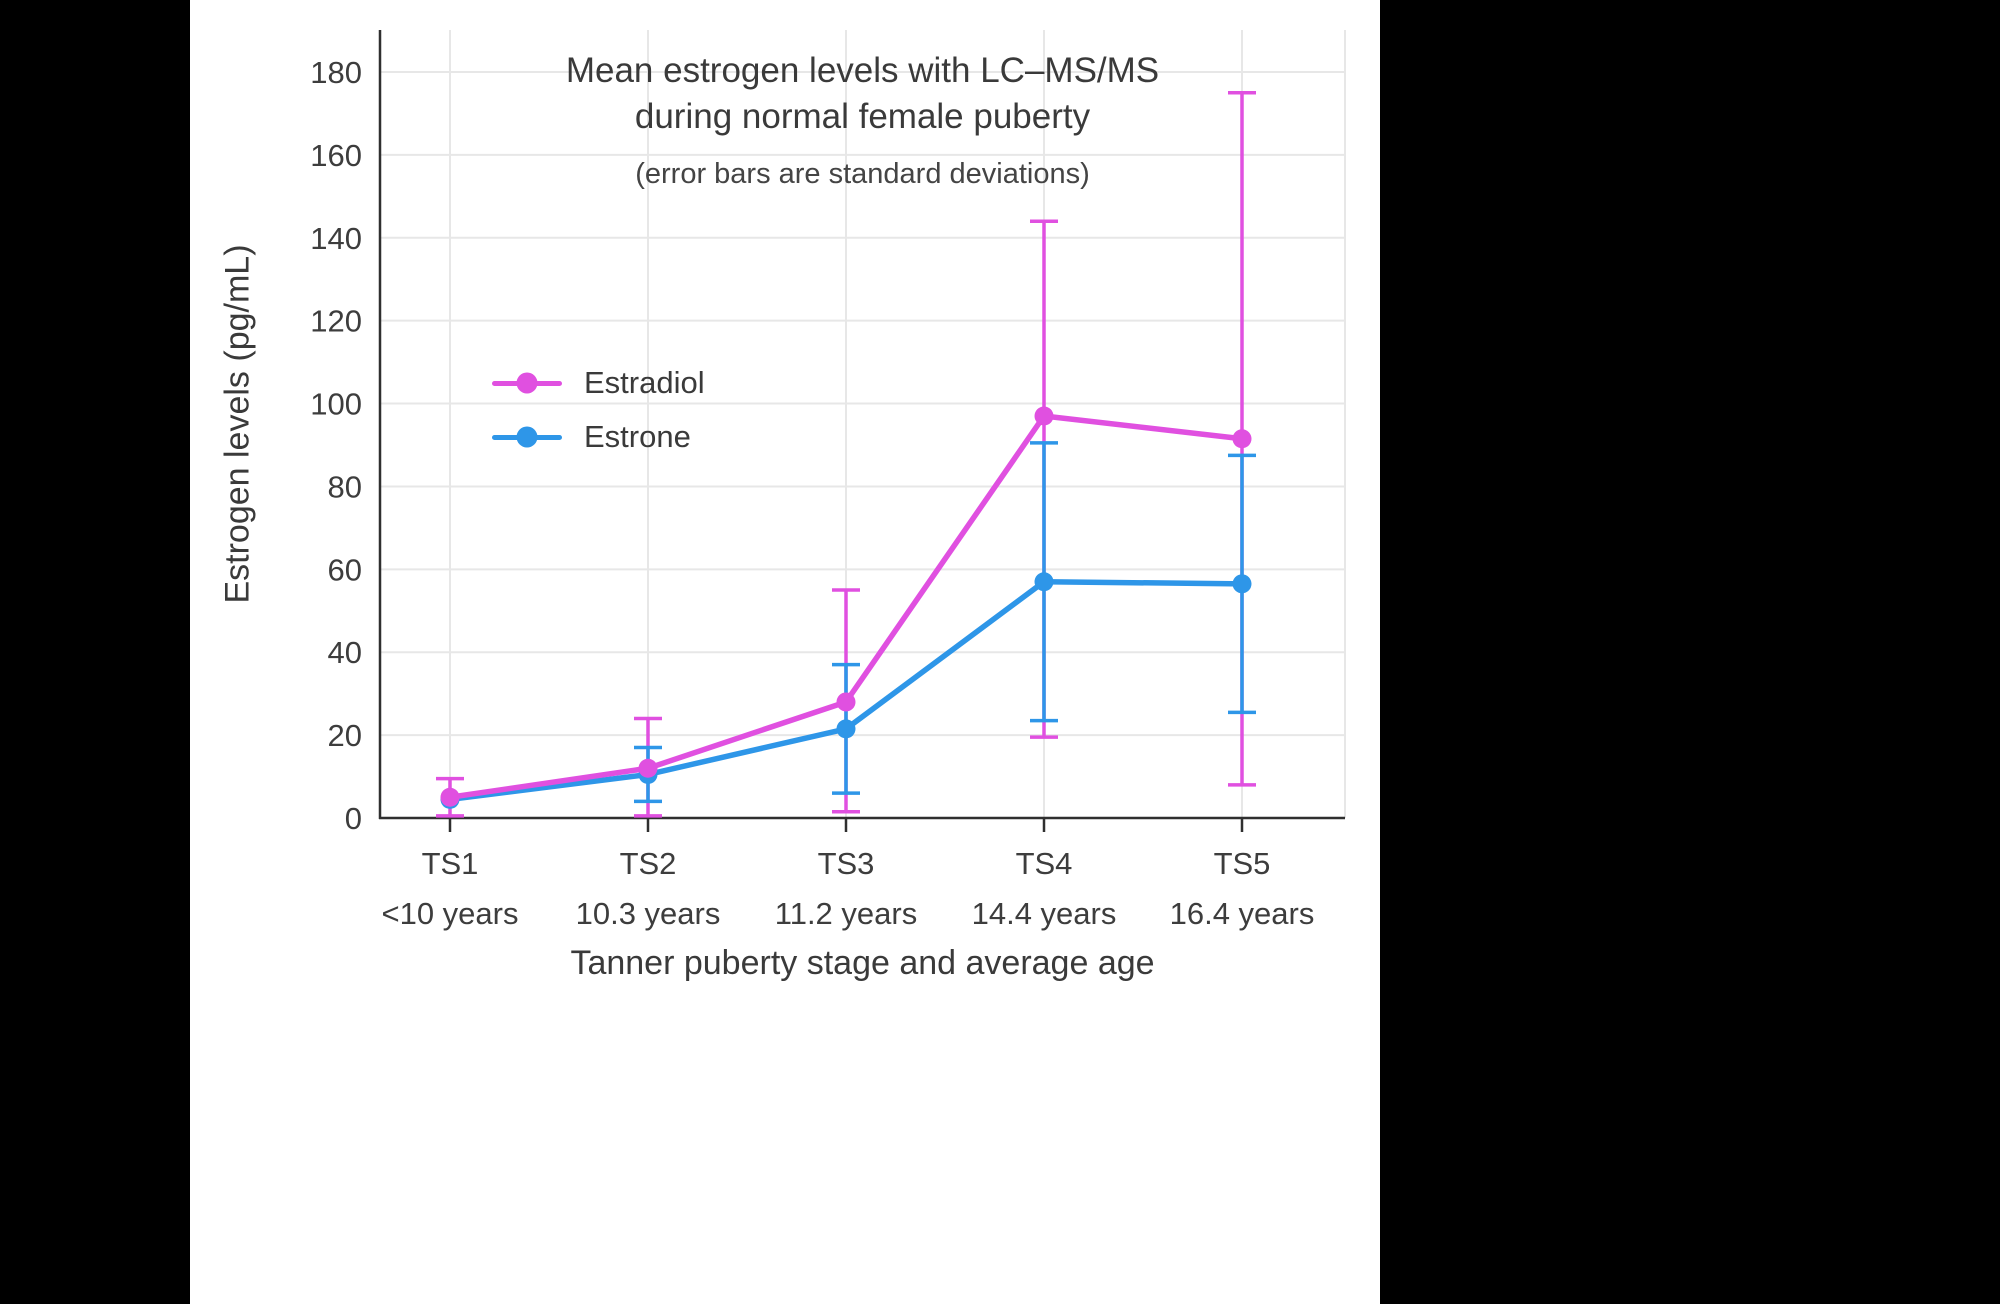 This screenshot has width=2000, height=1304. I want to click on legend-item-estradiol: Estradiol, so click(598, 383).